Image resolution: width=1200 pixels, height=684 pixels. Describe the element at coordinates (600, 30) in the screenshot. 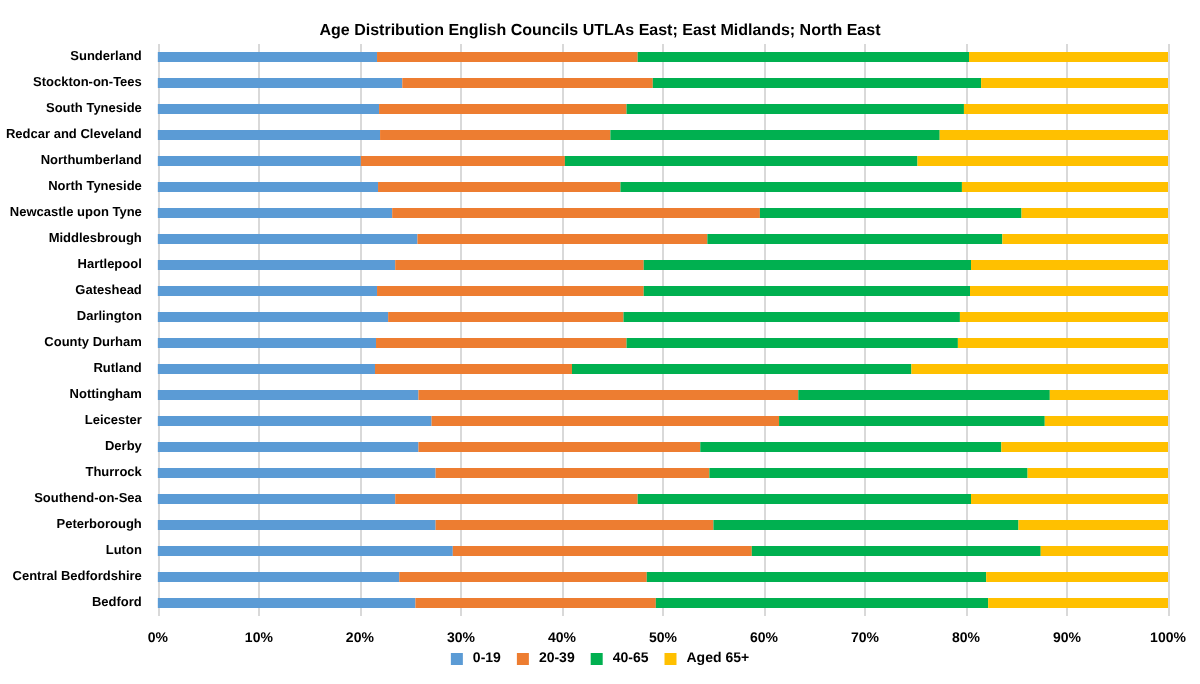

I see `chart-title: Age Distribution English Councils UTLAs East; East Midlands; North East` at that location.